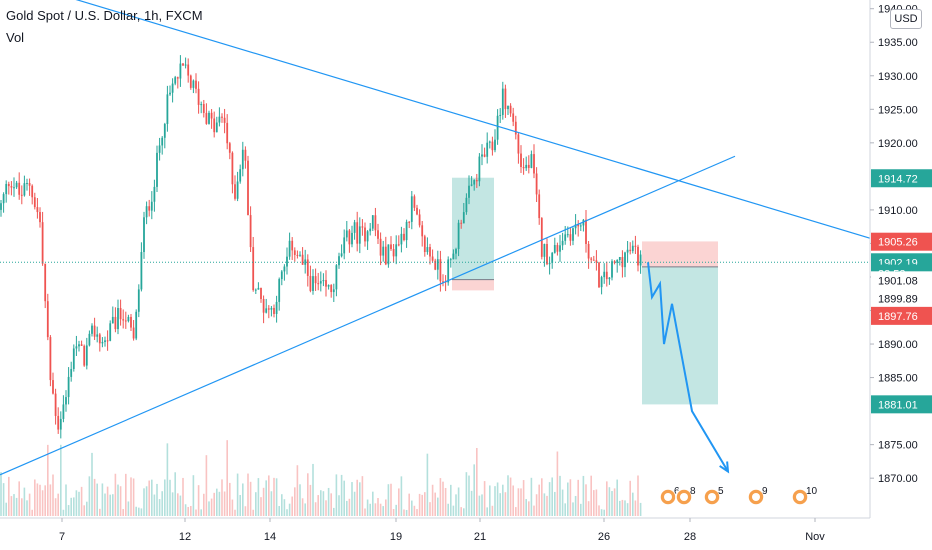  What do you see at coordinates (898, 405) in the screenshot?
I see `price-tag-label: 1881.01` at bounding box center [898, 405].